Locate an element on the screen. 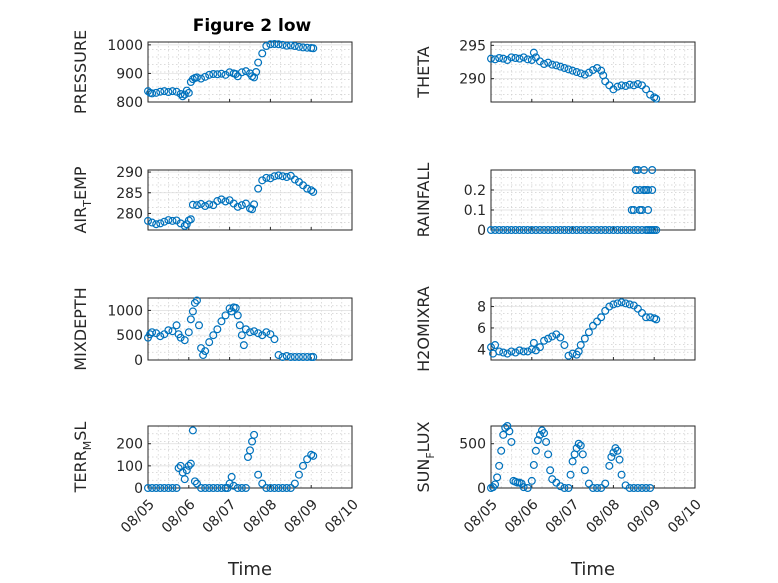 This screenshot has width=778, height=583. y-tick-label: 100 is located at coordinates (129, 467).